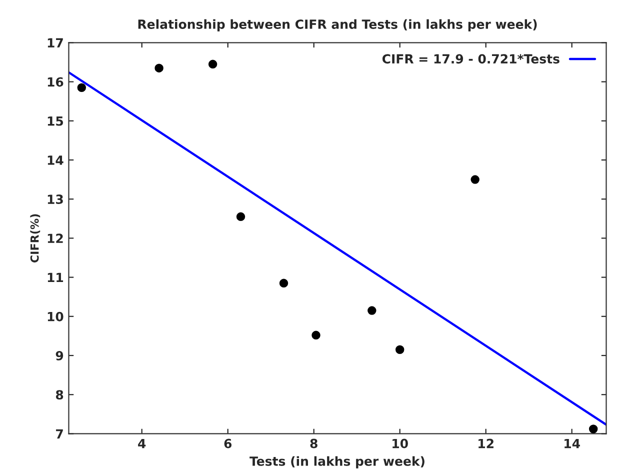 The height and width of the screenshot is (474, 625). I want to click on x-tick-label: 10, so click(400, 443).